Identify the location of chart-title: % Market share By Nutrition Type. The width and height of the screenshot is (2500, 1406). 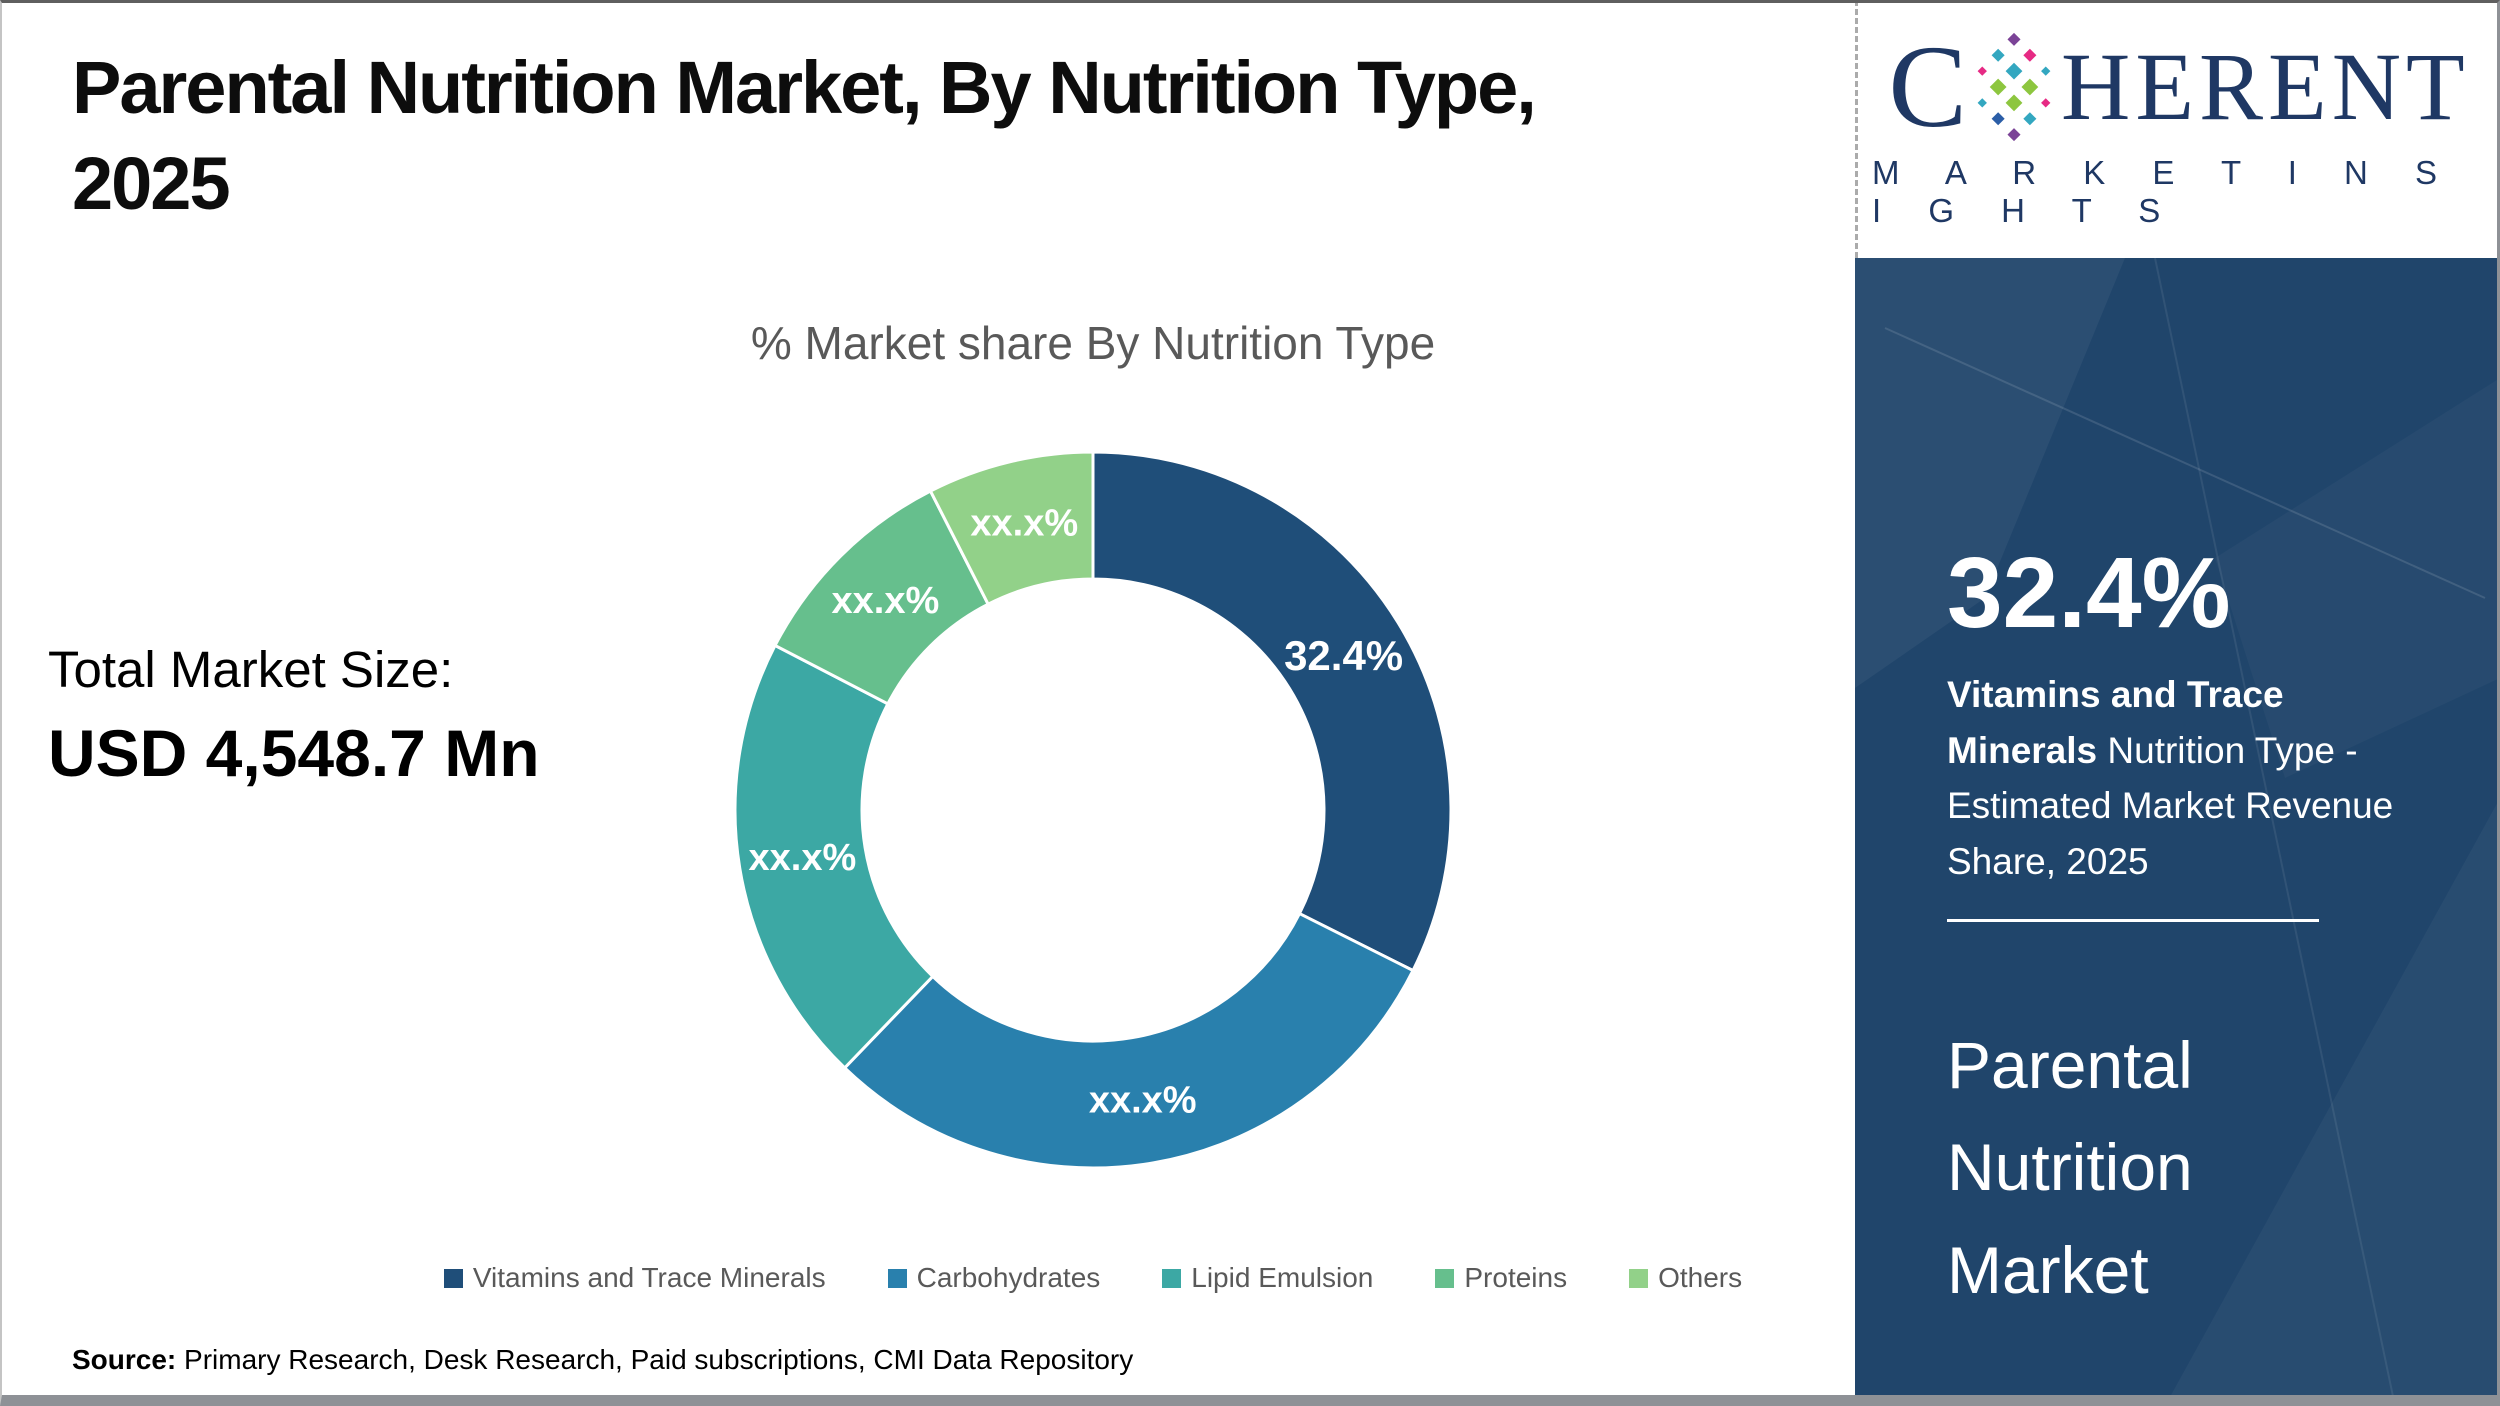
(1093, 343).